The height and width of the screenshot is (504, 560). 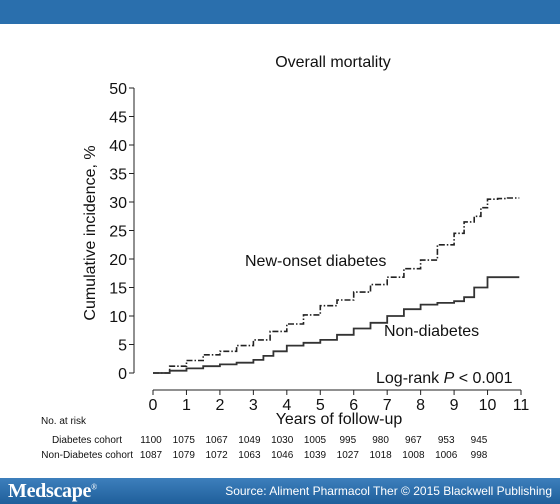 What do you see at coordinates (446, 455) in the screenshot?
I see `risk-table-cell: 1006` at bounding box center [446, 455].